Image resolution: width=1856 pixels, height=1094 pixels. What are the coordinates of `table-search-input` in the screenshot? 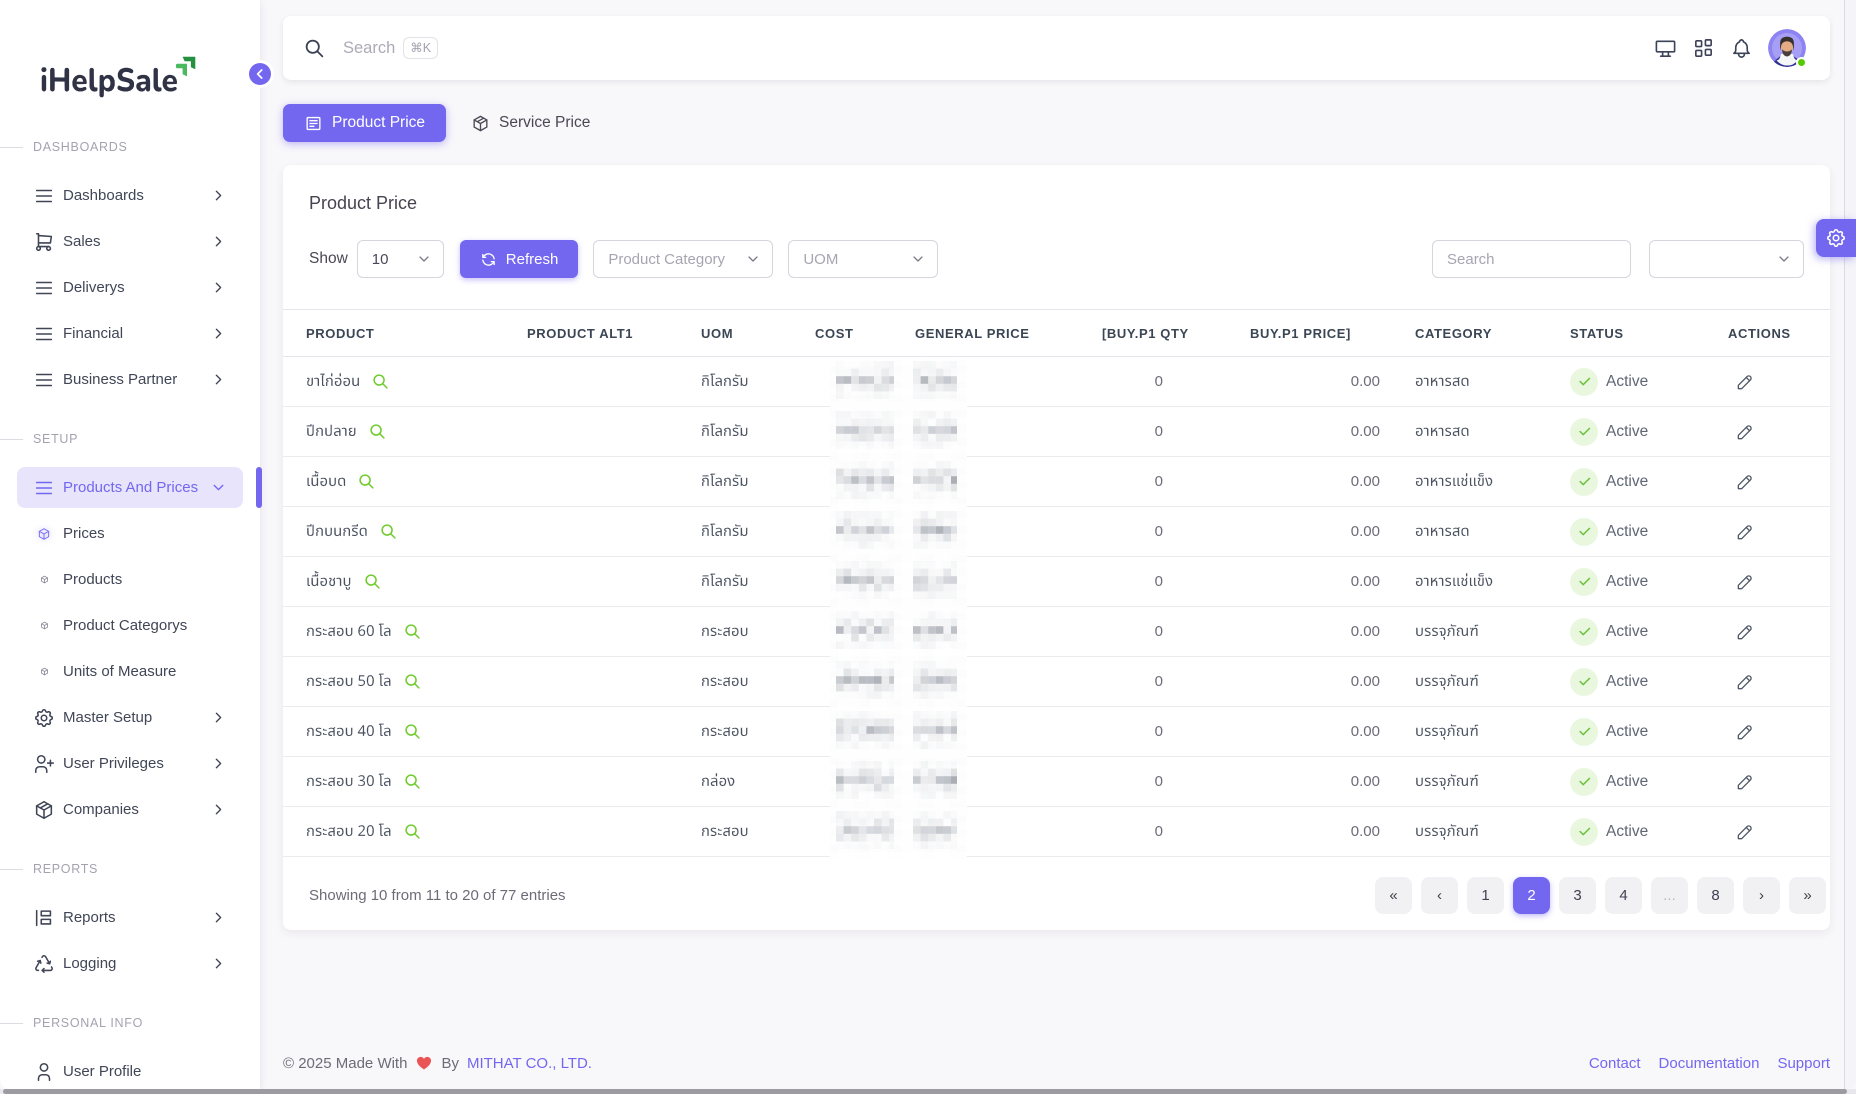 It's located at (1531, 259).